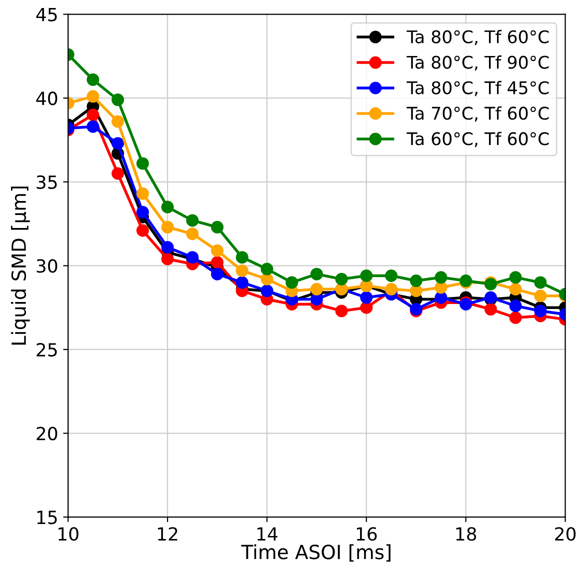 This screenshot has width=587, height=572. I want to click on x-tick-label: 14, so click(267, 534).